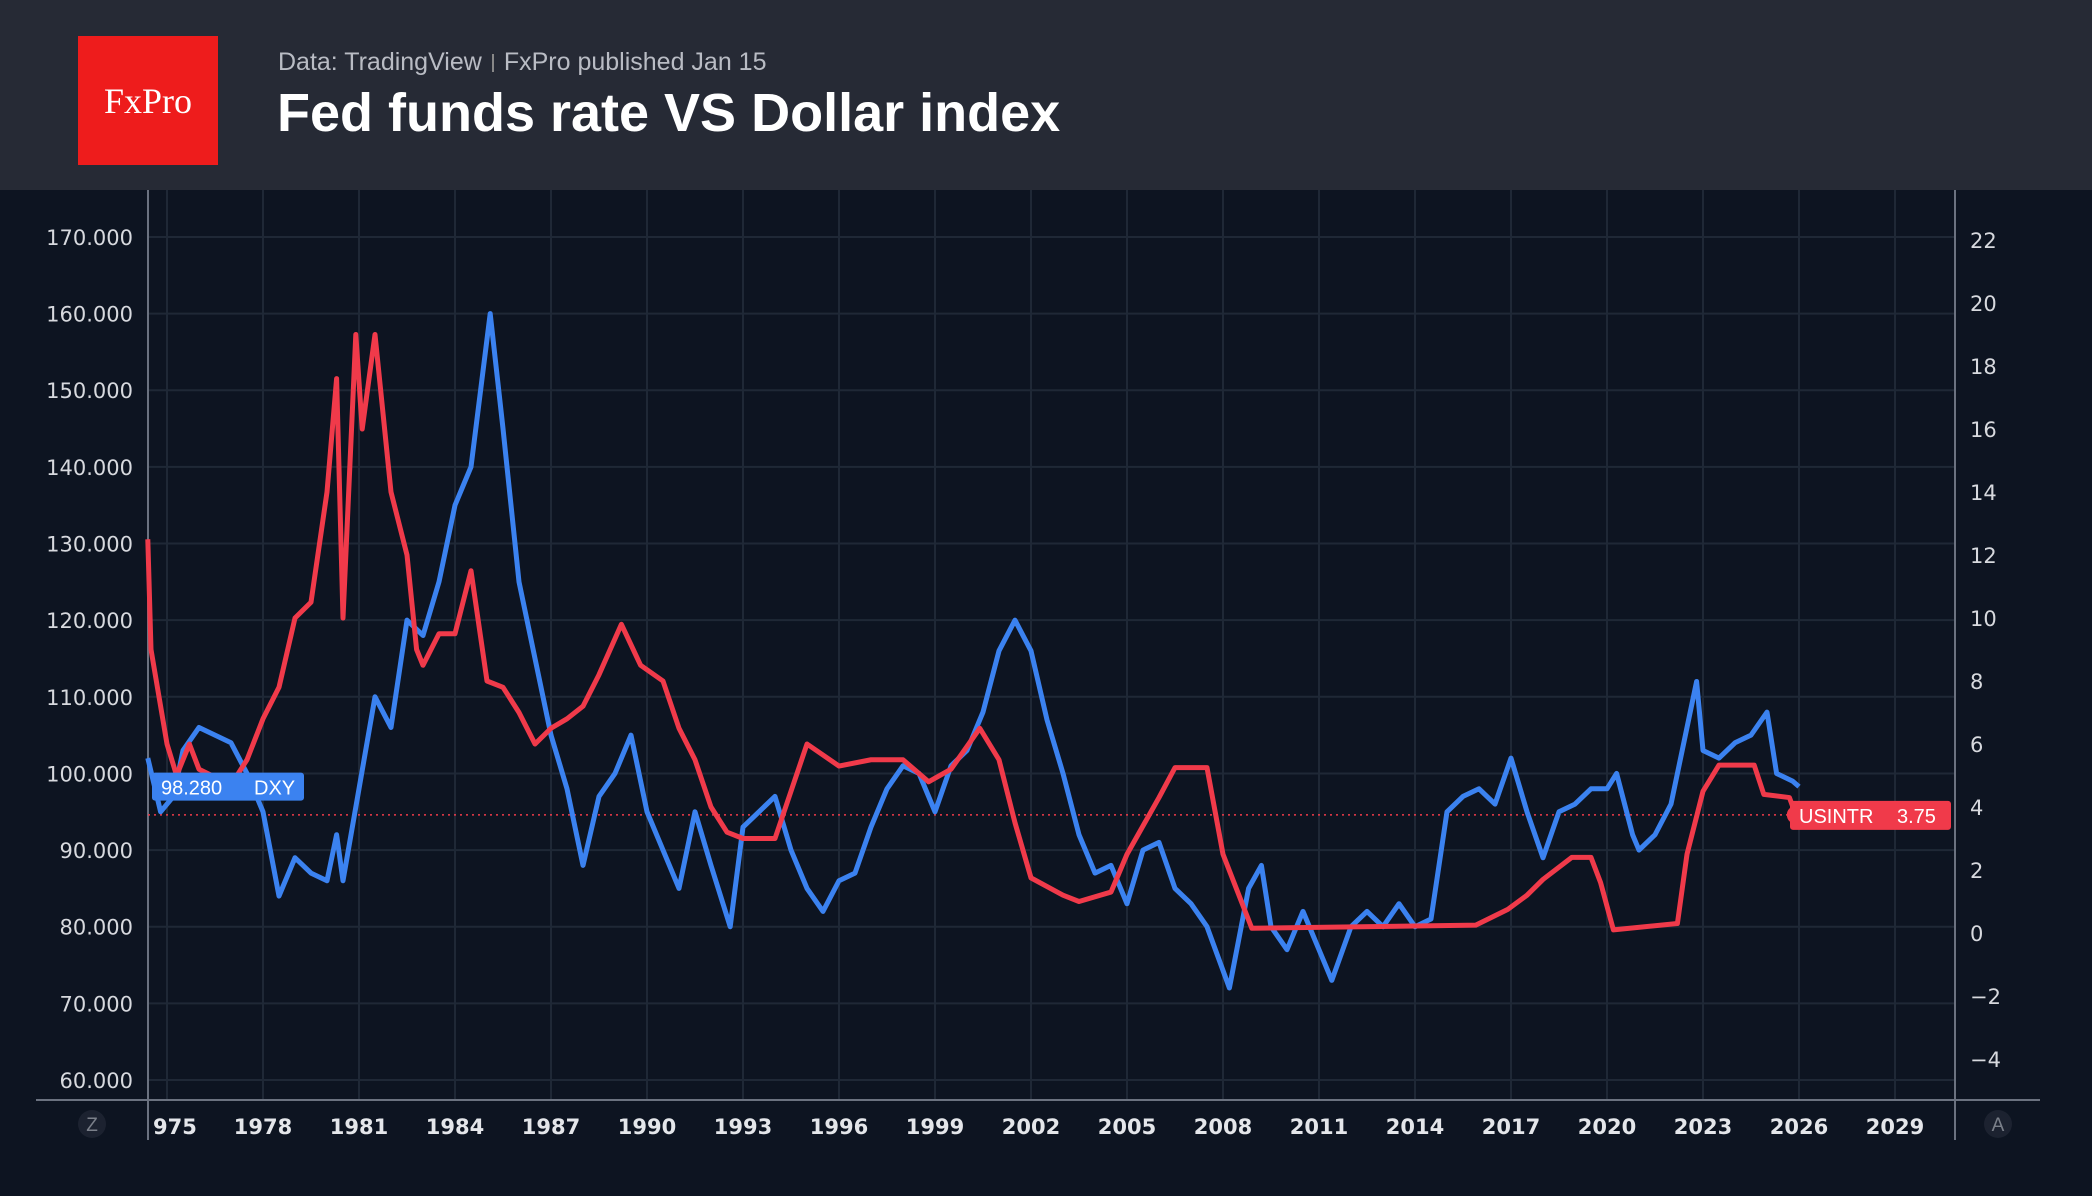 Image resolution: width=2092 pixels, height=1196 pixels. Describe the element at coordinates (175, 1127) in the screenshot. I see `x-tick-label: 975` at that location.